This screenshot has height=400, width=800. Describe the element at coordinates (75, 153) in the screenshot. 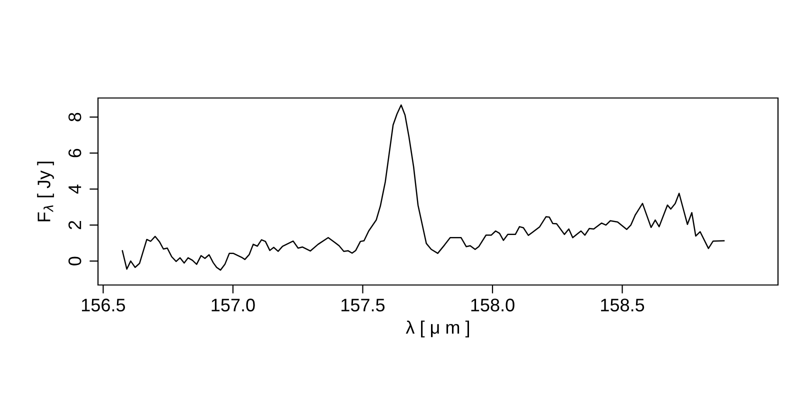

I see `y-tick-label: 6` at that location.